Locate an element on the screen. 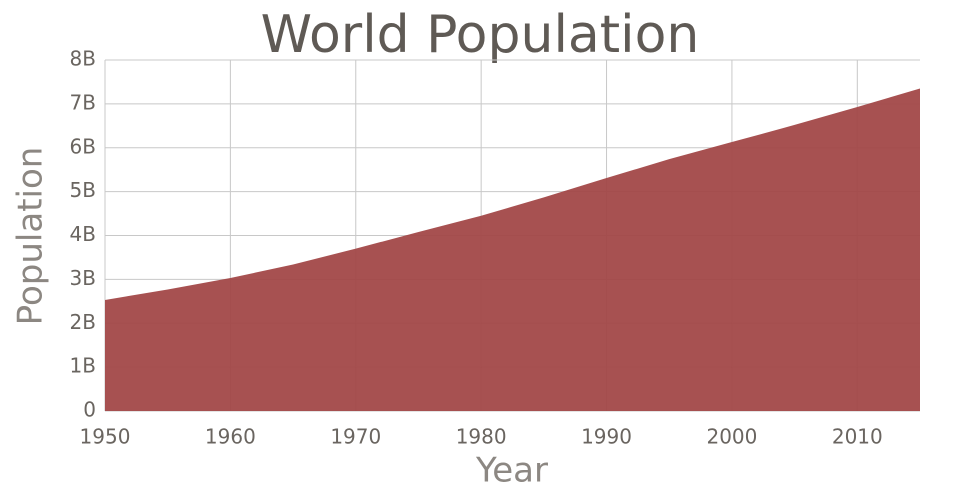  x-tick-label: 2000 is located at coordinates (731, 437).